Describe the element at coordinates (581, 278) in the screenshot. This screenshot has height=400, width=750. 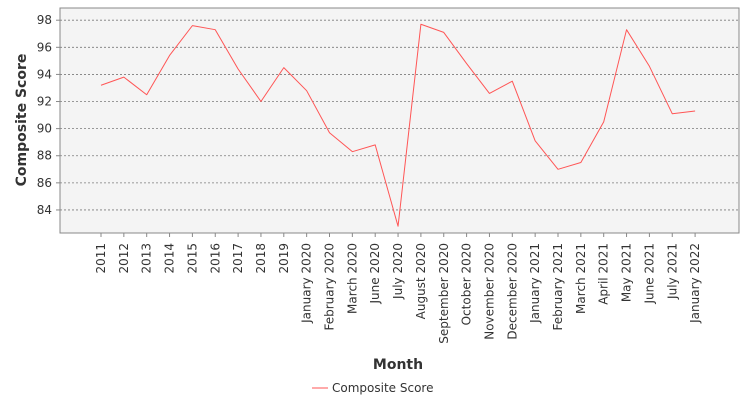
I see `x-tick-label: March 2021` at that location.